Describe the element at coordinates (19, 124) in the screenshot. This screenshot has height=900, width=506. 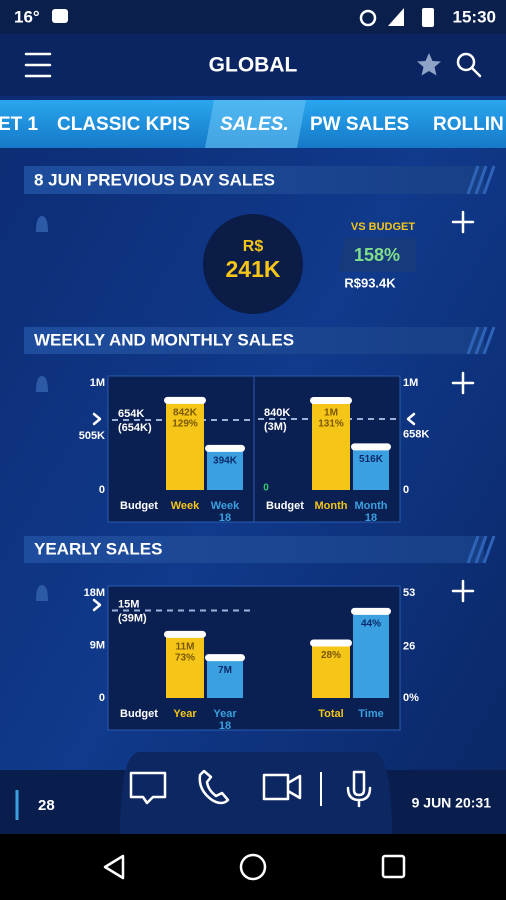
I see `tab: ET 1` at that location.